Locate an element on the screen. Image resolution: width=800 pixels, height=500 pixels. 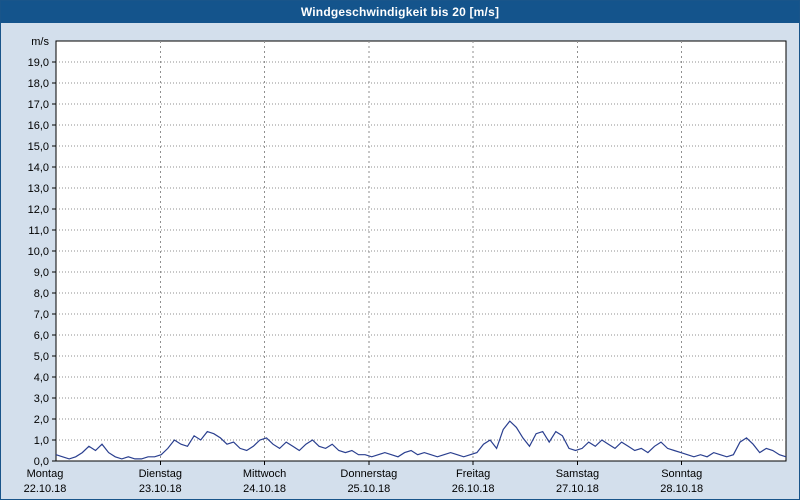
svg-text: Dienstag is located at coordinates (160, 474).